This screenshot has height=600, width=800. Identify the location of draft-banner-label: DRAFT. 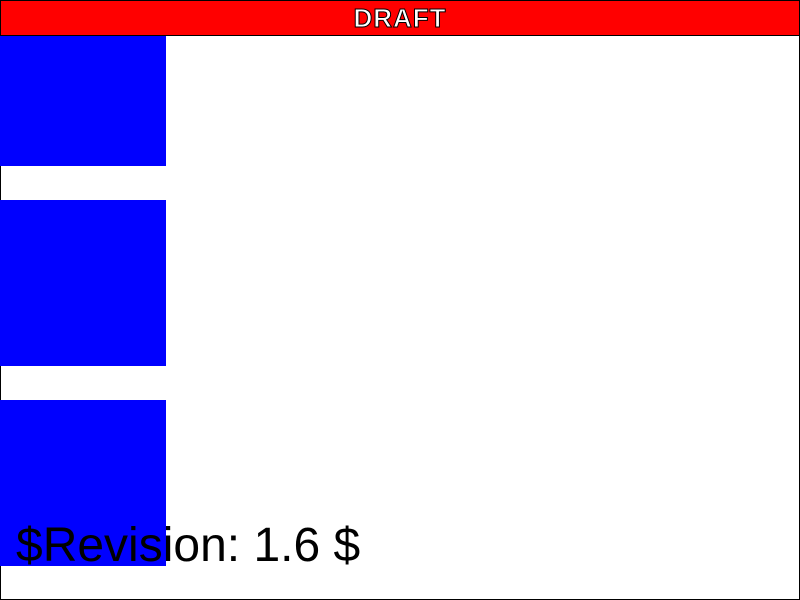
(400, 18).